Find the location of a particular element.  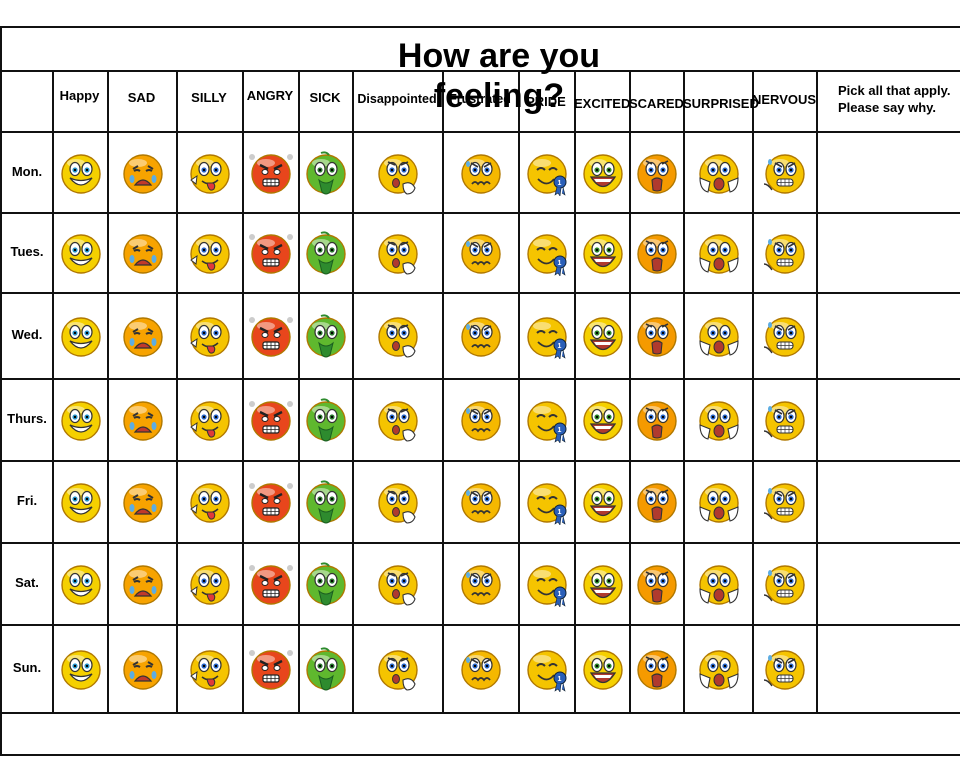

column-header-scared: SCARED is located at coordinates (656, 103).